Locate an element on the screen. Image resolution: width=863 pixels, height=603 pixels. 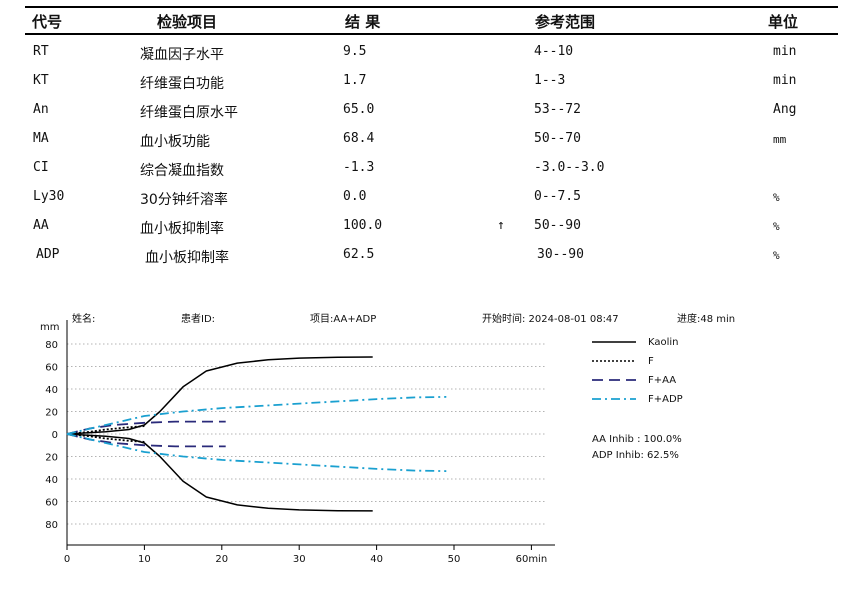
results-table-header: 代号 检验项目 结 果 参考范围 单位 is located at coordinates (431, 18).